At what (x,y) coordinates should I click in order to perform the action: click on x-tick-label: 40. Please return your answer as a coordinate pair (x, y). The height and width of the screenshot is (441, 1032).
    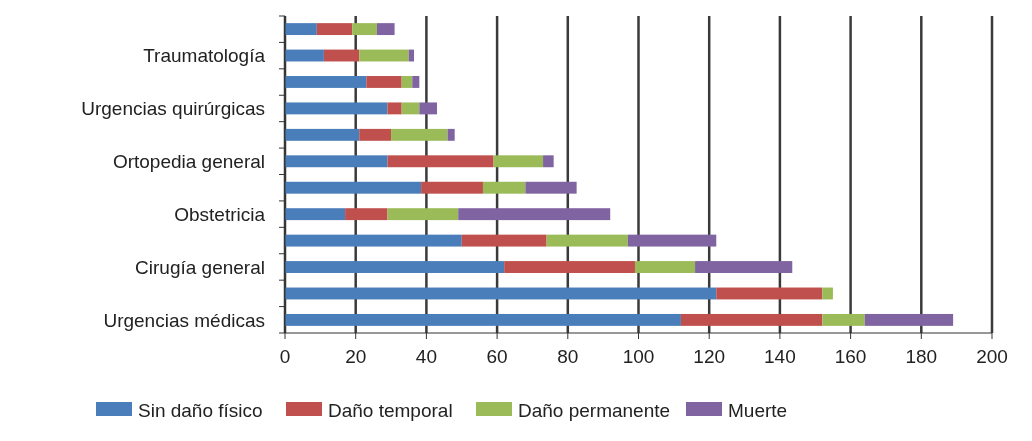
    Looking at the image, I should click on (426, 356).